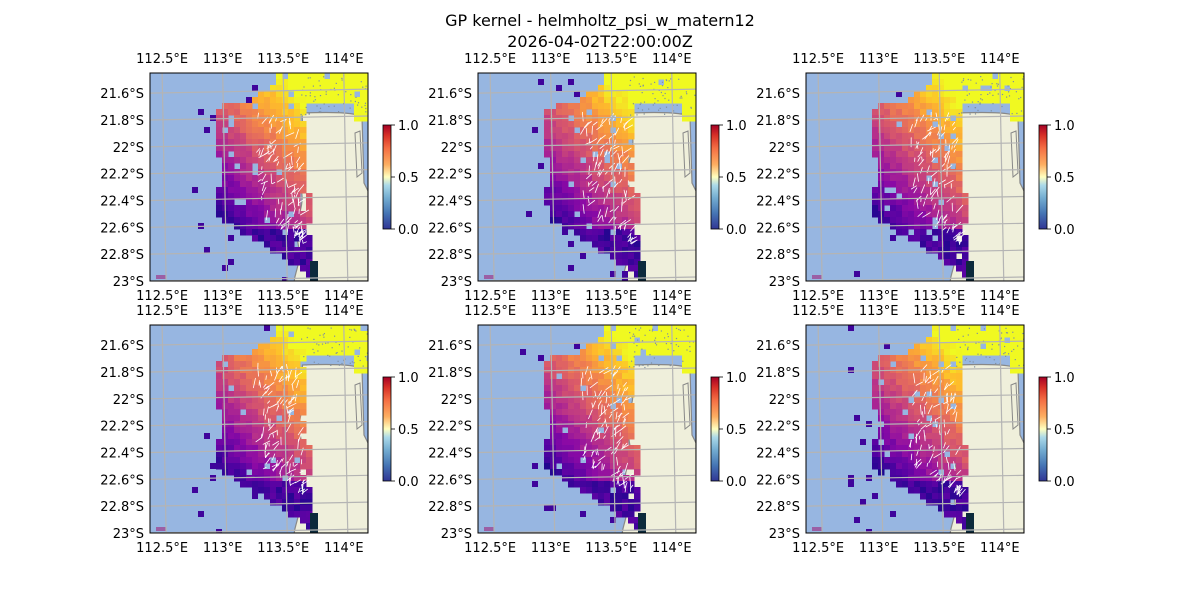  I want to click on gridlines, so click(259, 177).